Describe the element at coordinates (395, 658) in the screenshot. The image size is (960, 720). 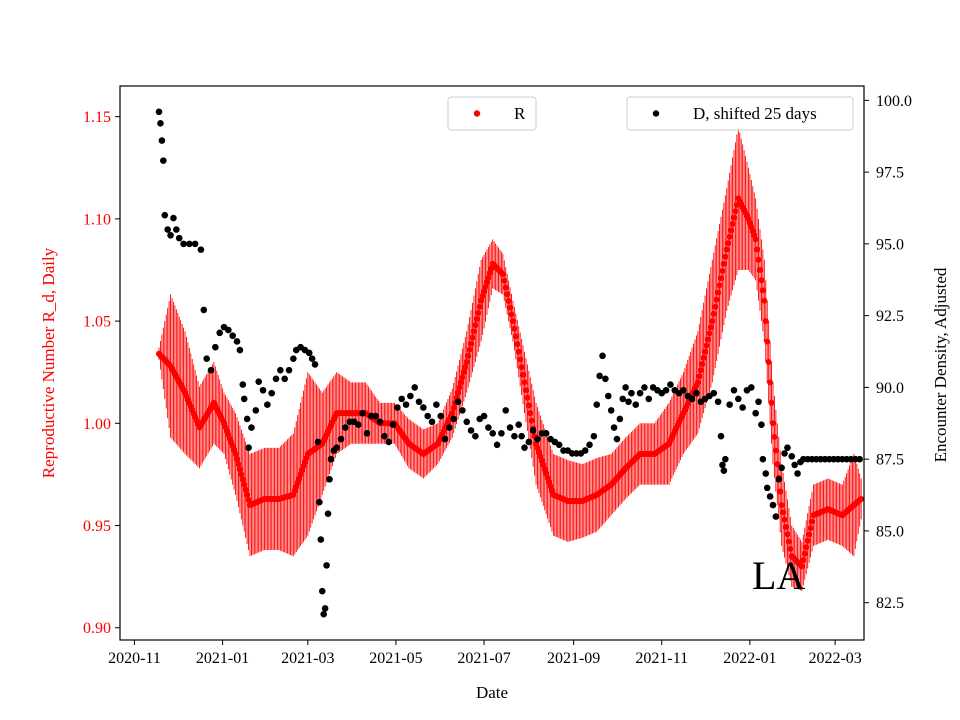
I see `x-tick-label: 2021-05` at that location.